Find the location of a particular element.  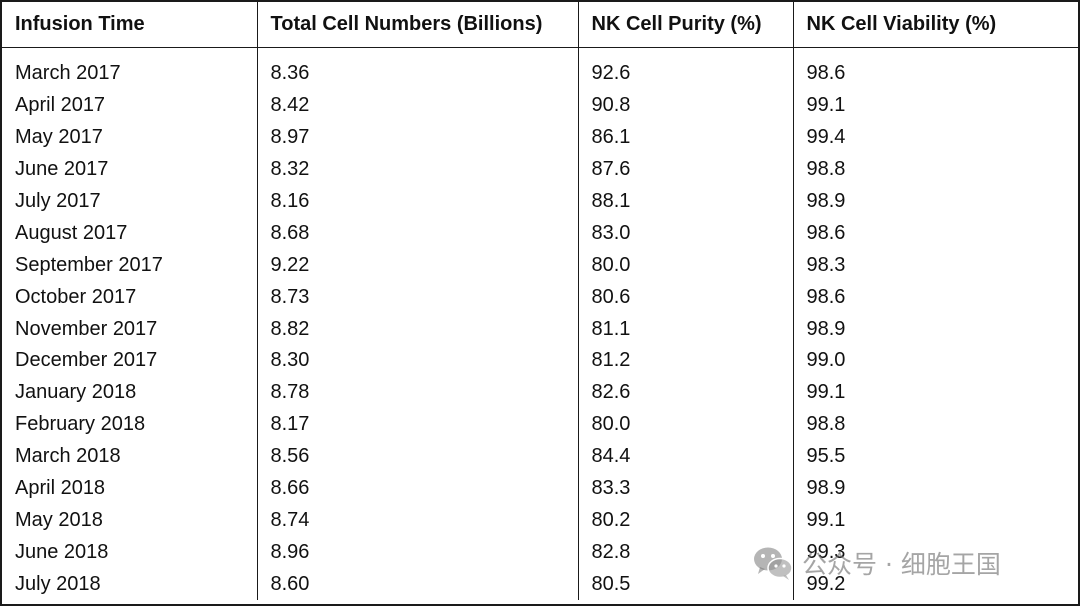

table-cell: 8.60 is located at coordinates (417, 584).